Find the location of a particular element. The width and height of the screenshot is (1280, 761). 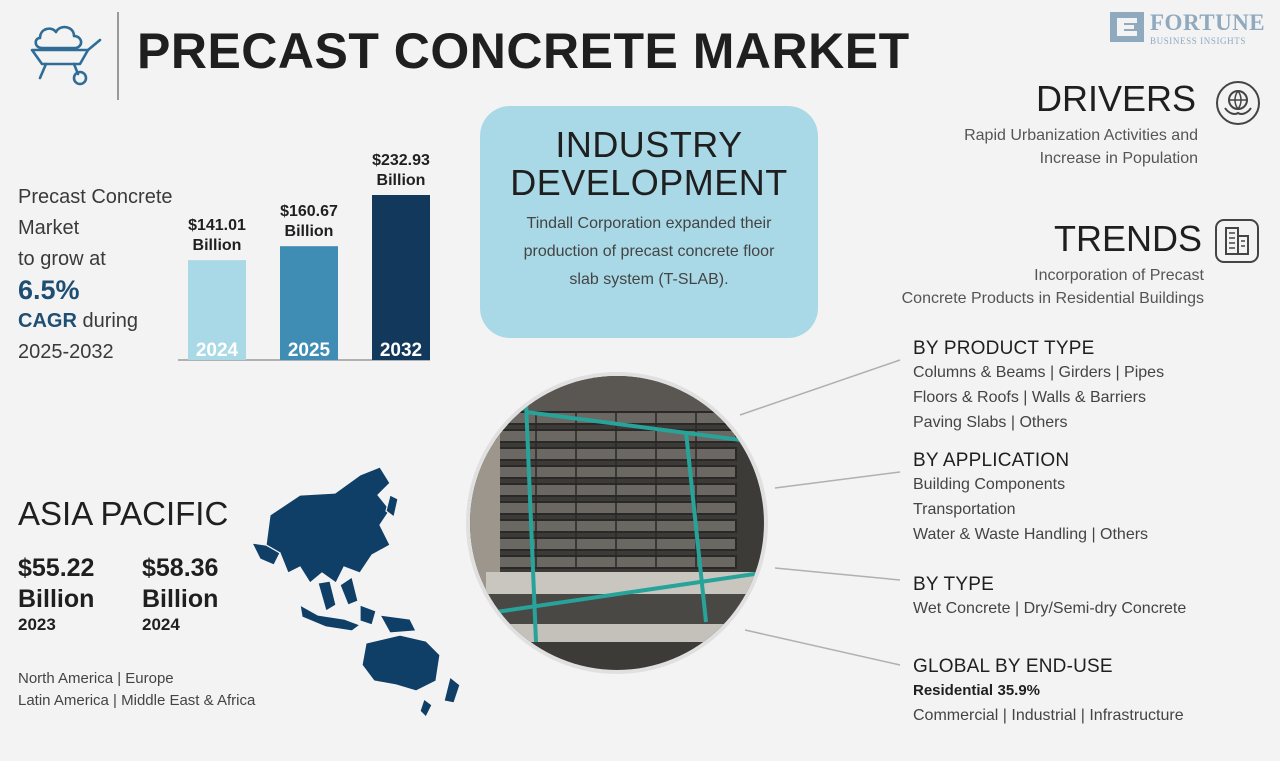

segment-line: Floors & Roofs | Walls & Barriers is located at coordinates (1029, 397).